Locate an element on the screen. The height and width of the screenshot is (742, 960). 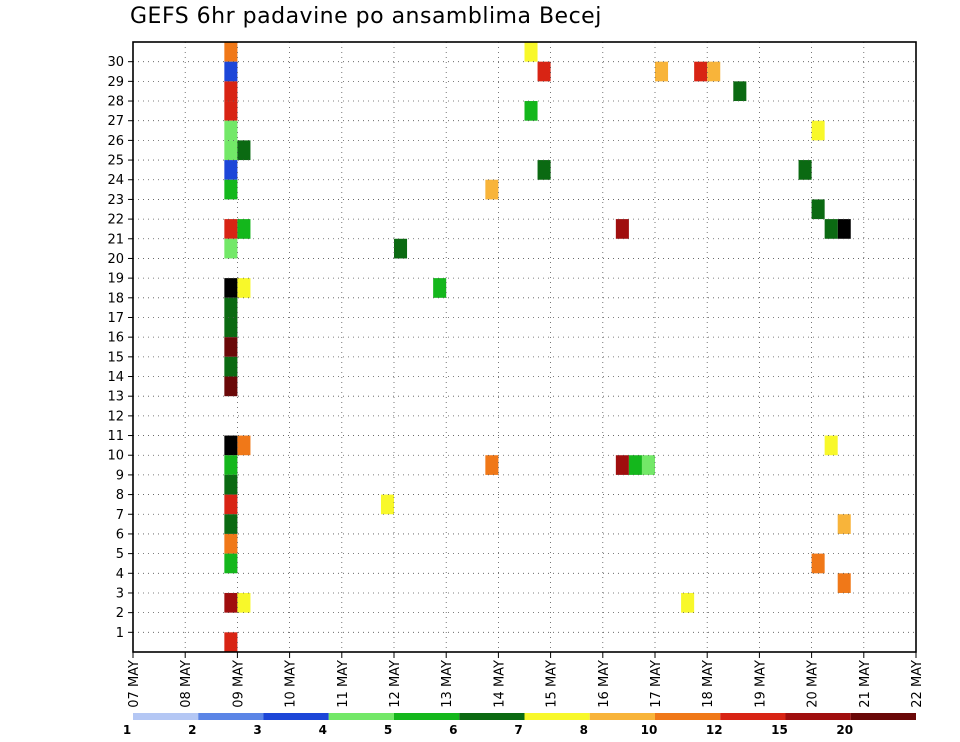
x-tick-label: 15 MAY is located at coordinates (552, 684).